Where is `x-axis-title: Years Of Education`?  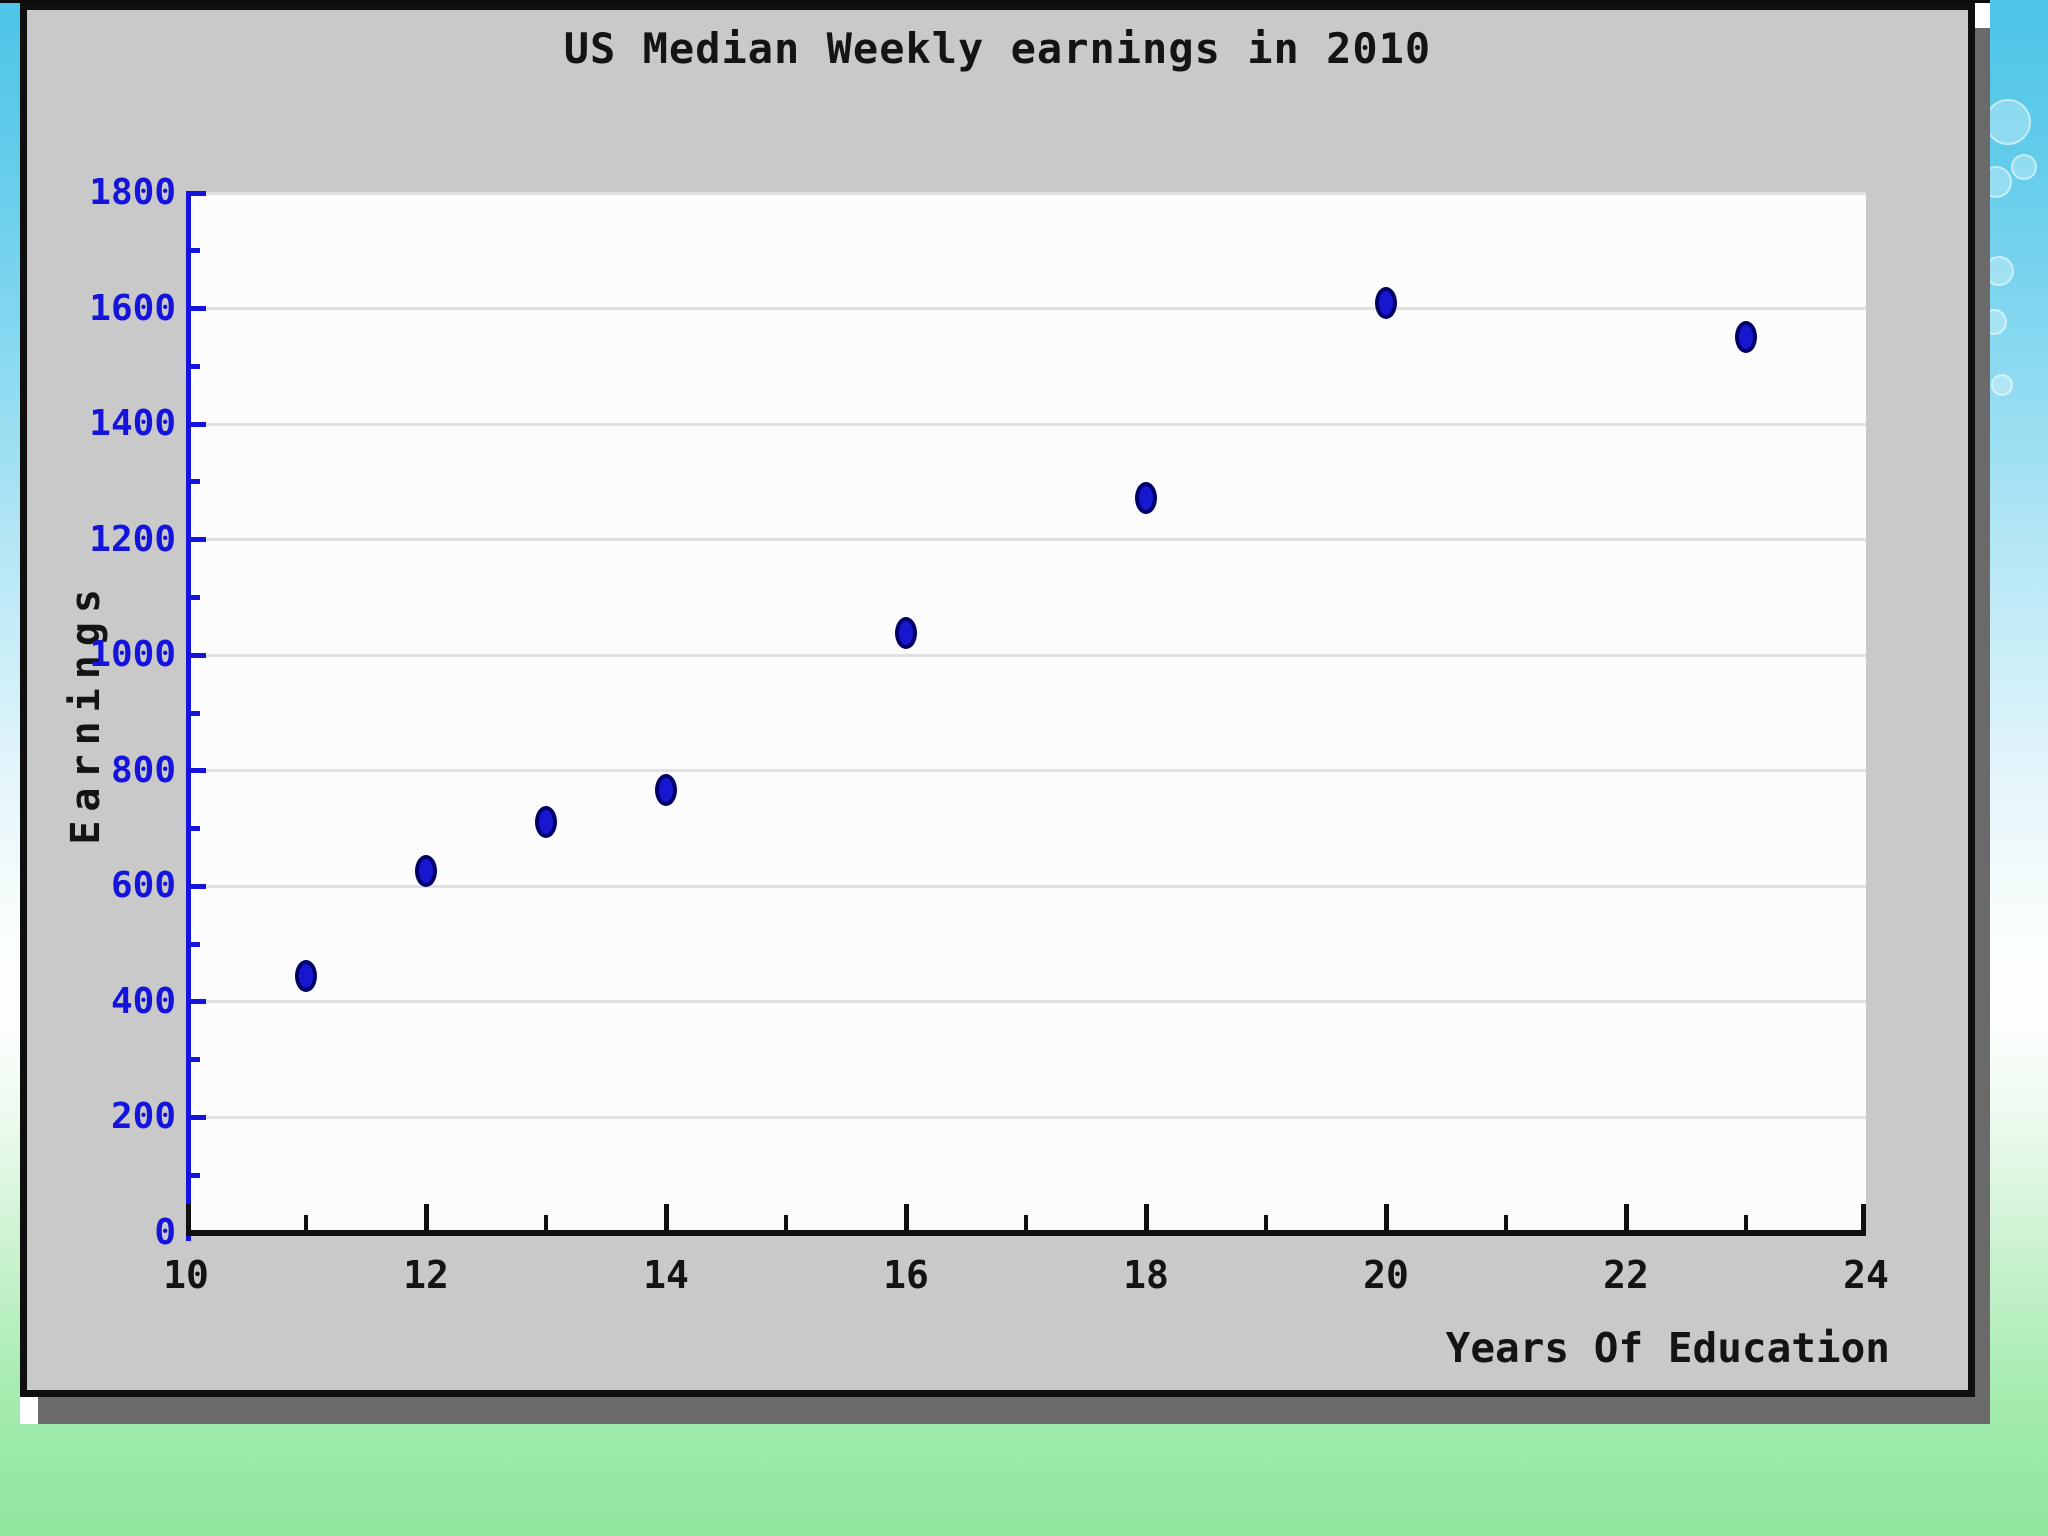 x-axis-title: Years Of Education is located at coordinates (1667, 1348).